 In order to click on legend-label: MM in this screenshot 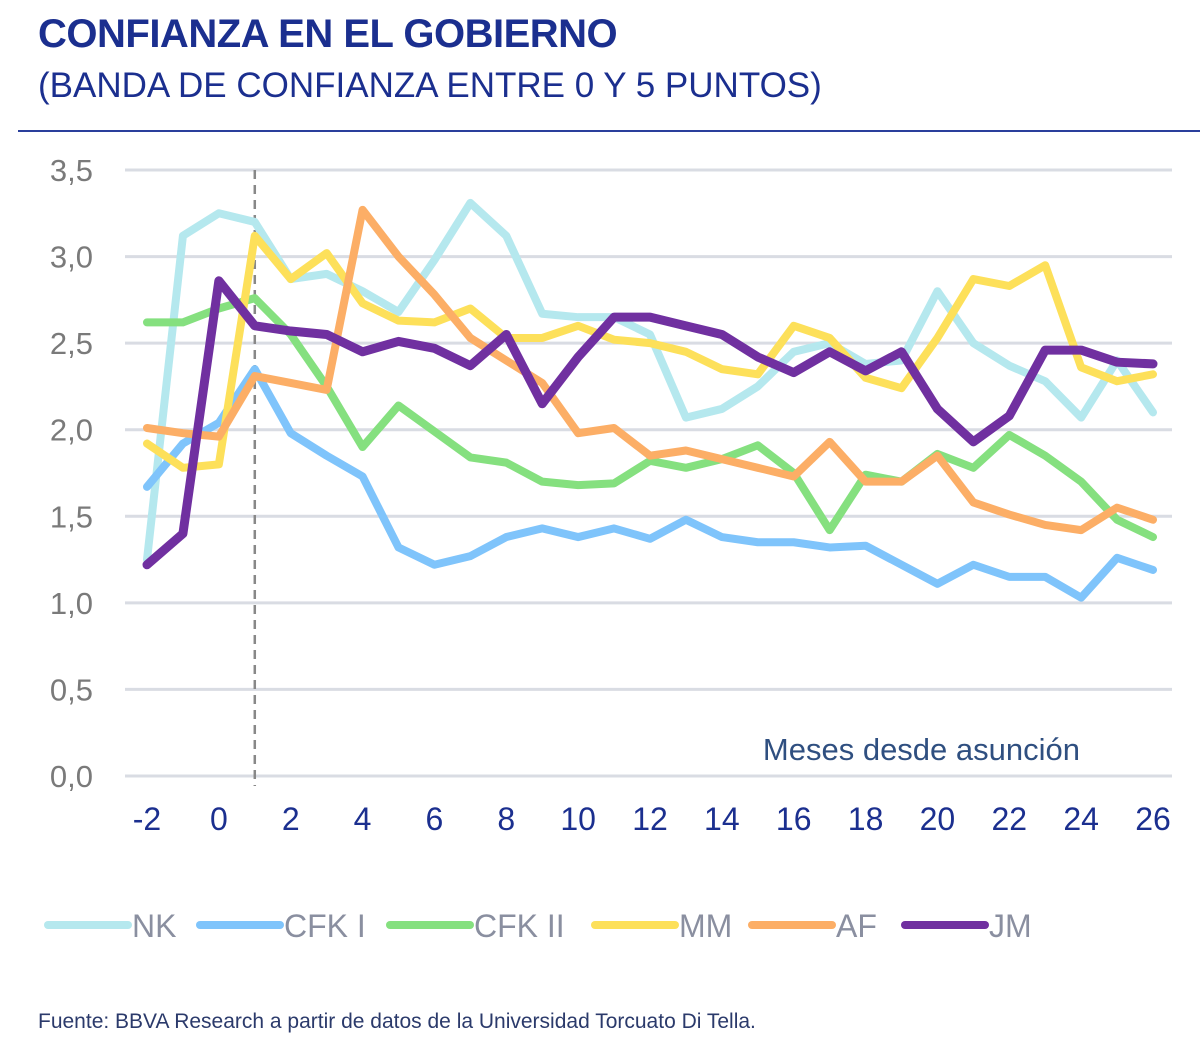, I will do `click(705, 926)`.